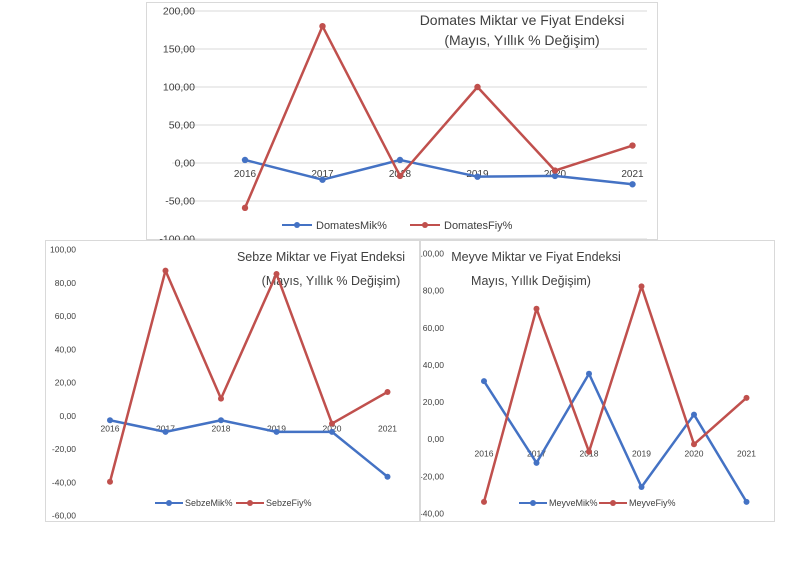 The height and width of the screenshot is (565, 794). I want to click on legend-label-fiy: DomatesFiy%, so click(478, 226).